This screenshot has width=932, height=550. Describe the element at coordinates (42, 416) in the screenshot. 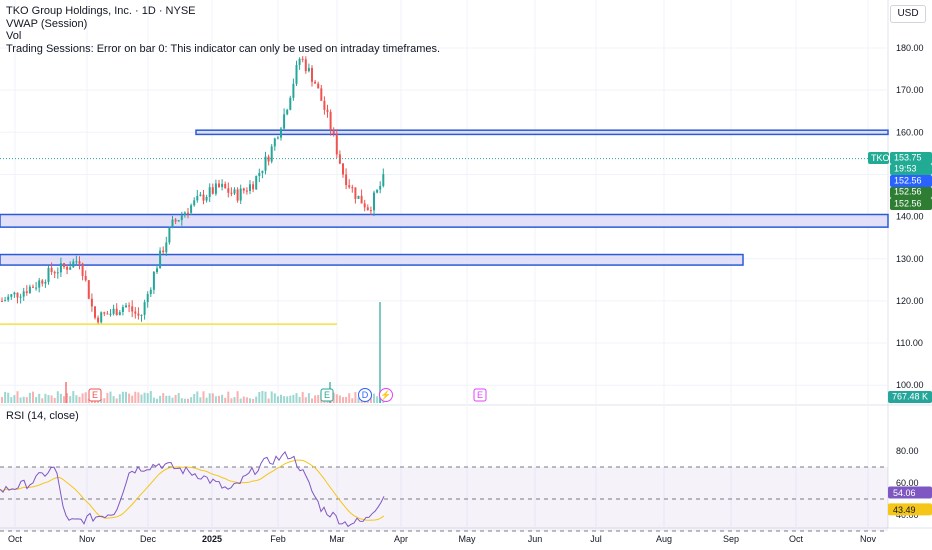

I see `rsi-legend: RSI (14, close)` at that location.